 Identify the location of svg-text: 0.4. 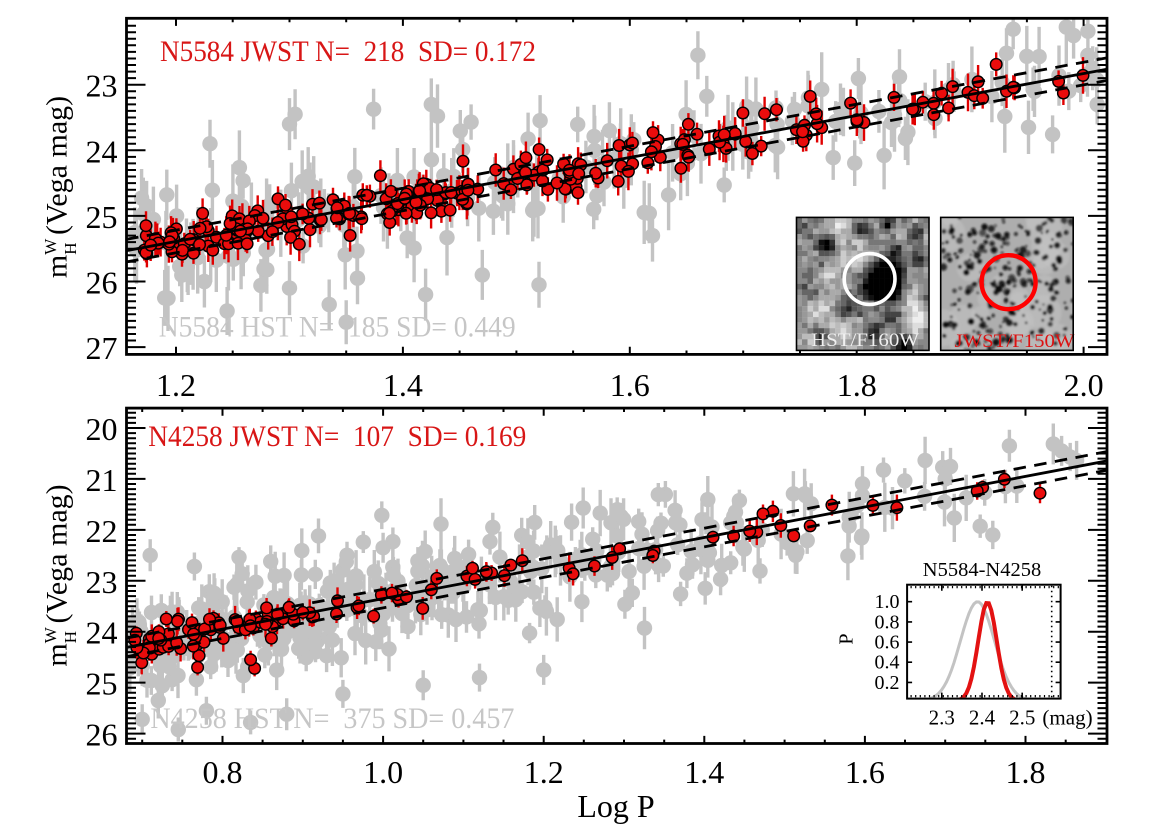
(887, 663).